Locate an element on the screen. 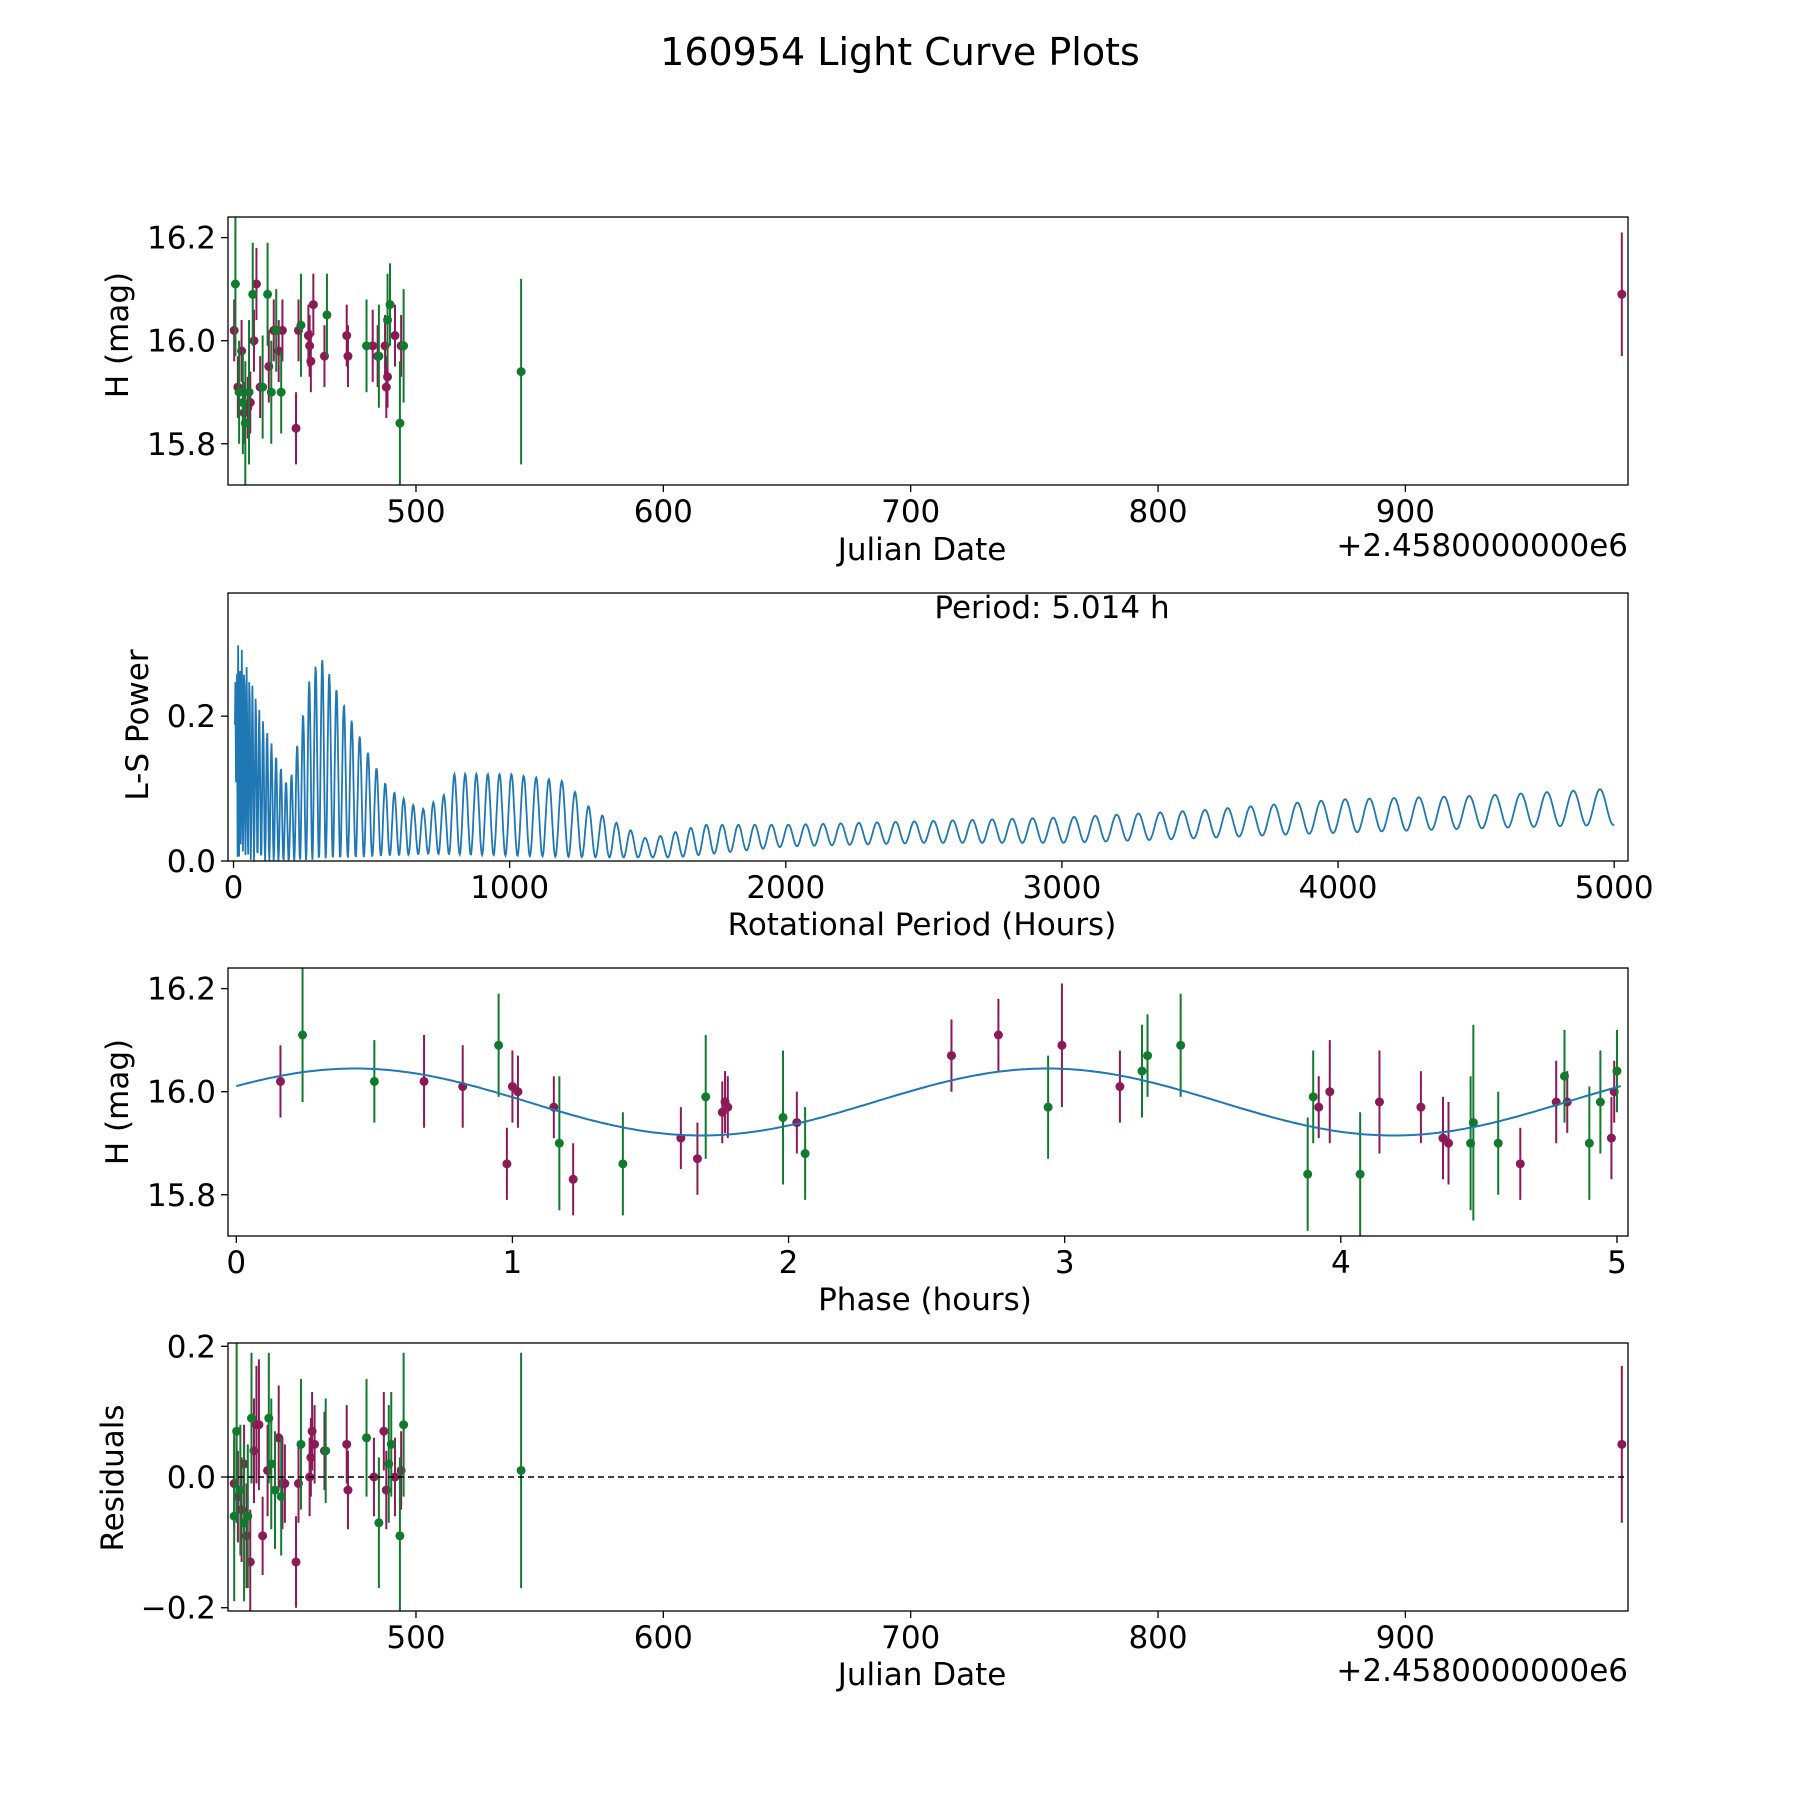  periodogram-axes: 0 1000 2000 3000 4000 5000 0.0 0.2 is located at coordinates (910, 749).